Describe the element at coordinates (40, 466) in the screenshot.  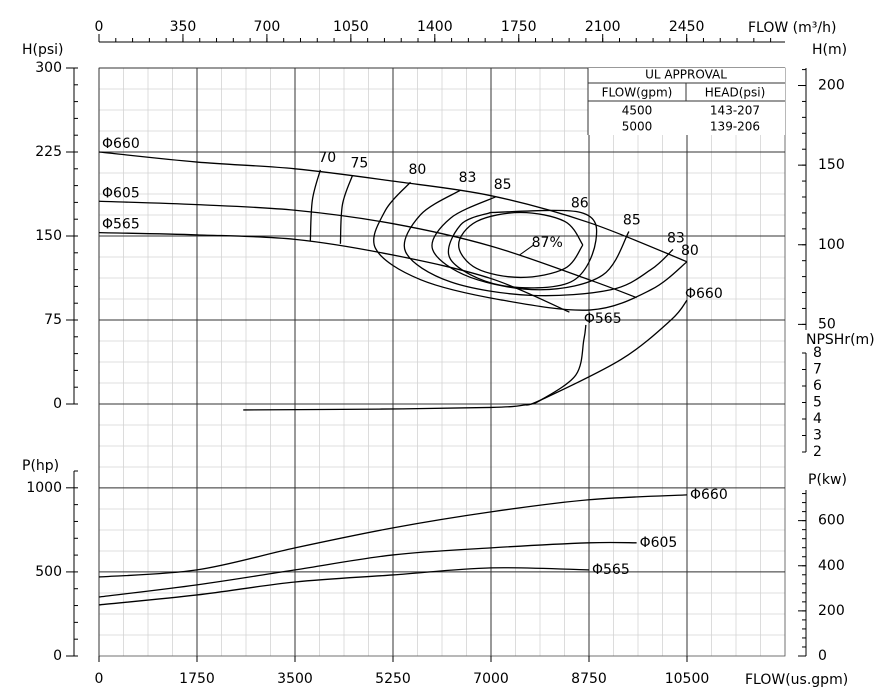
I see `power-axis-label: P(hp)` at that location.